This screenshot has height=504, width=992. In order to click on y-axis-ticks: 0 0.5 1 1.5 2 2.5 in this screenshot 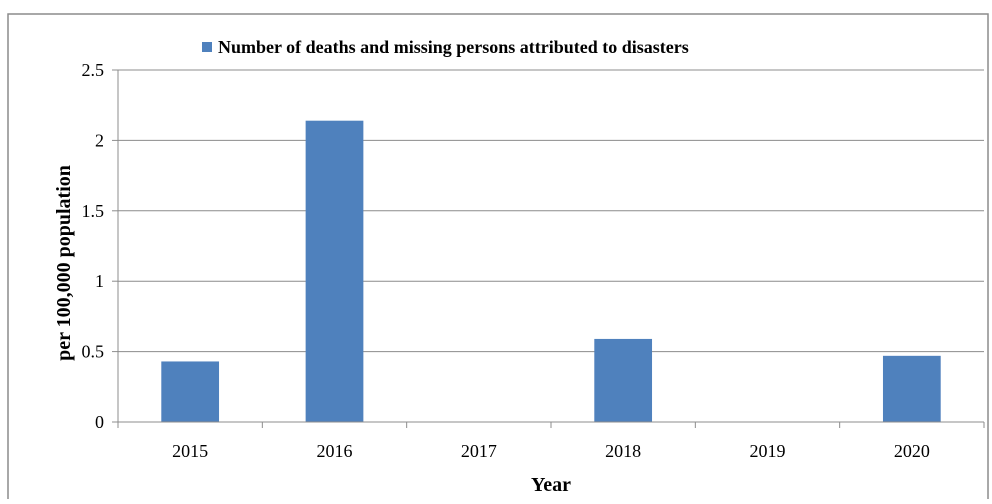, I will do `click(100, 246)`.